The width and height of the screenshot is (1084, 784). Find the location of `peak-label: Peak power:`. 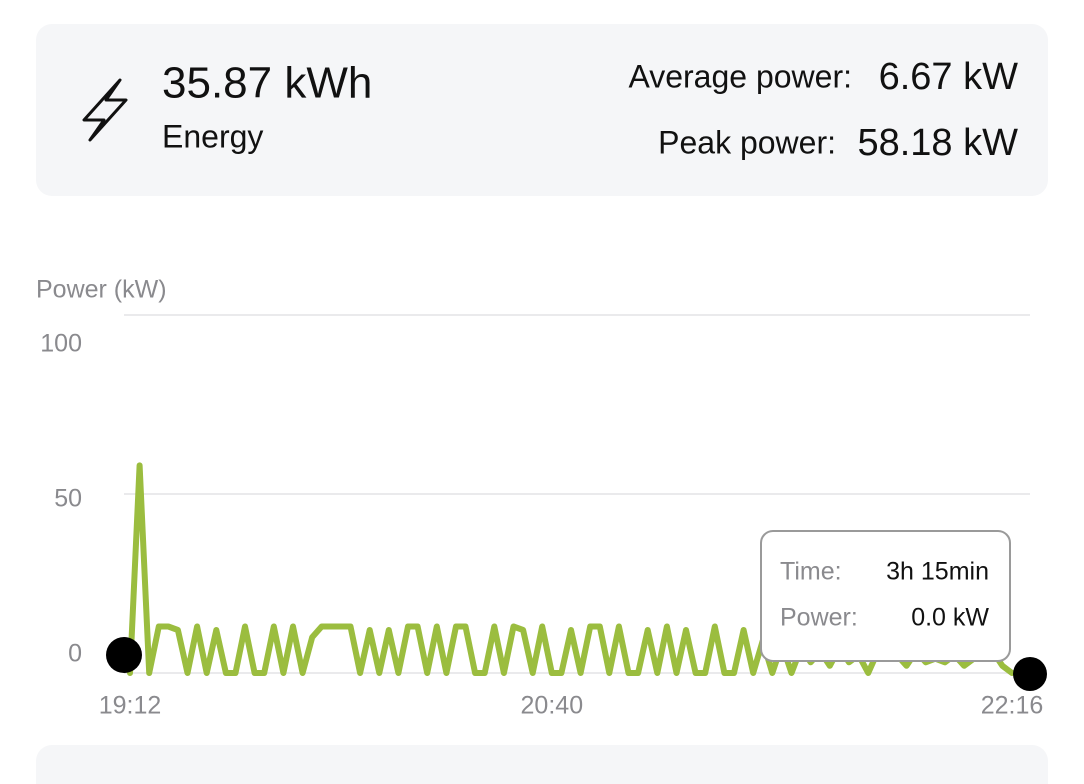

peak-label: Peak power: is located at coordinates (747, 142).